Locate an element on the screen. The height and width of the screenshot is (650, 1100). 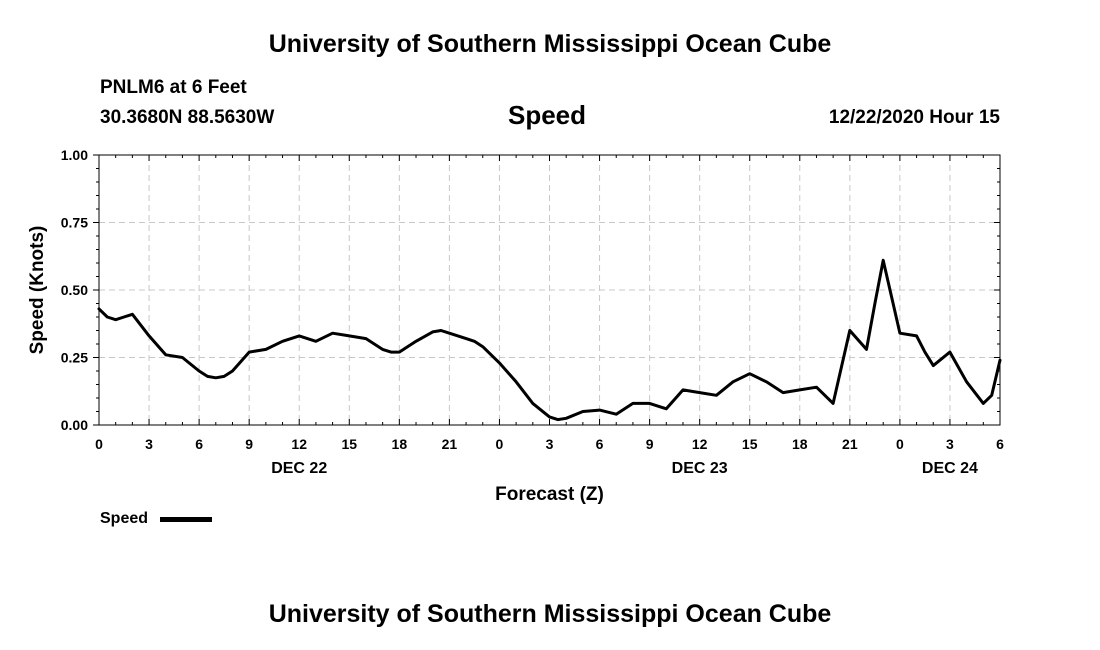
date-label: DEC 22 is located at coordinates (299, 468).